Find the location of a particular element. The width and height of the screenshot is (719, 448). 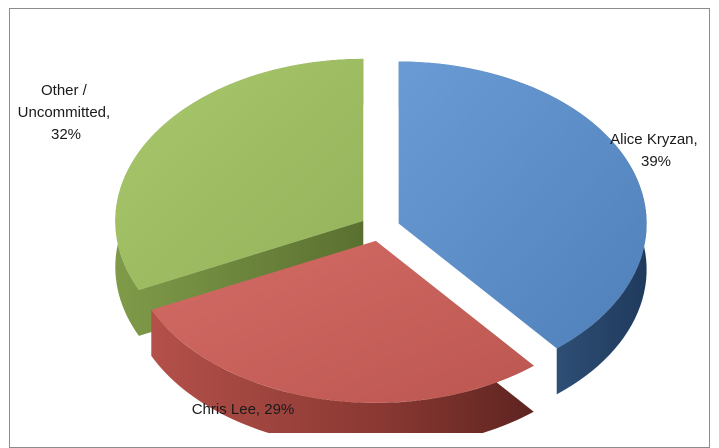

data-label-other-value: 32% is located at coordinates (66, 134).